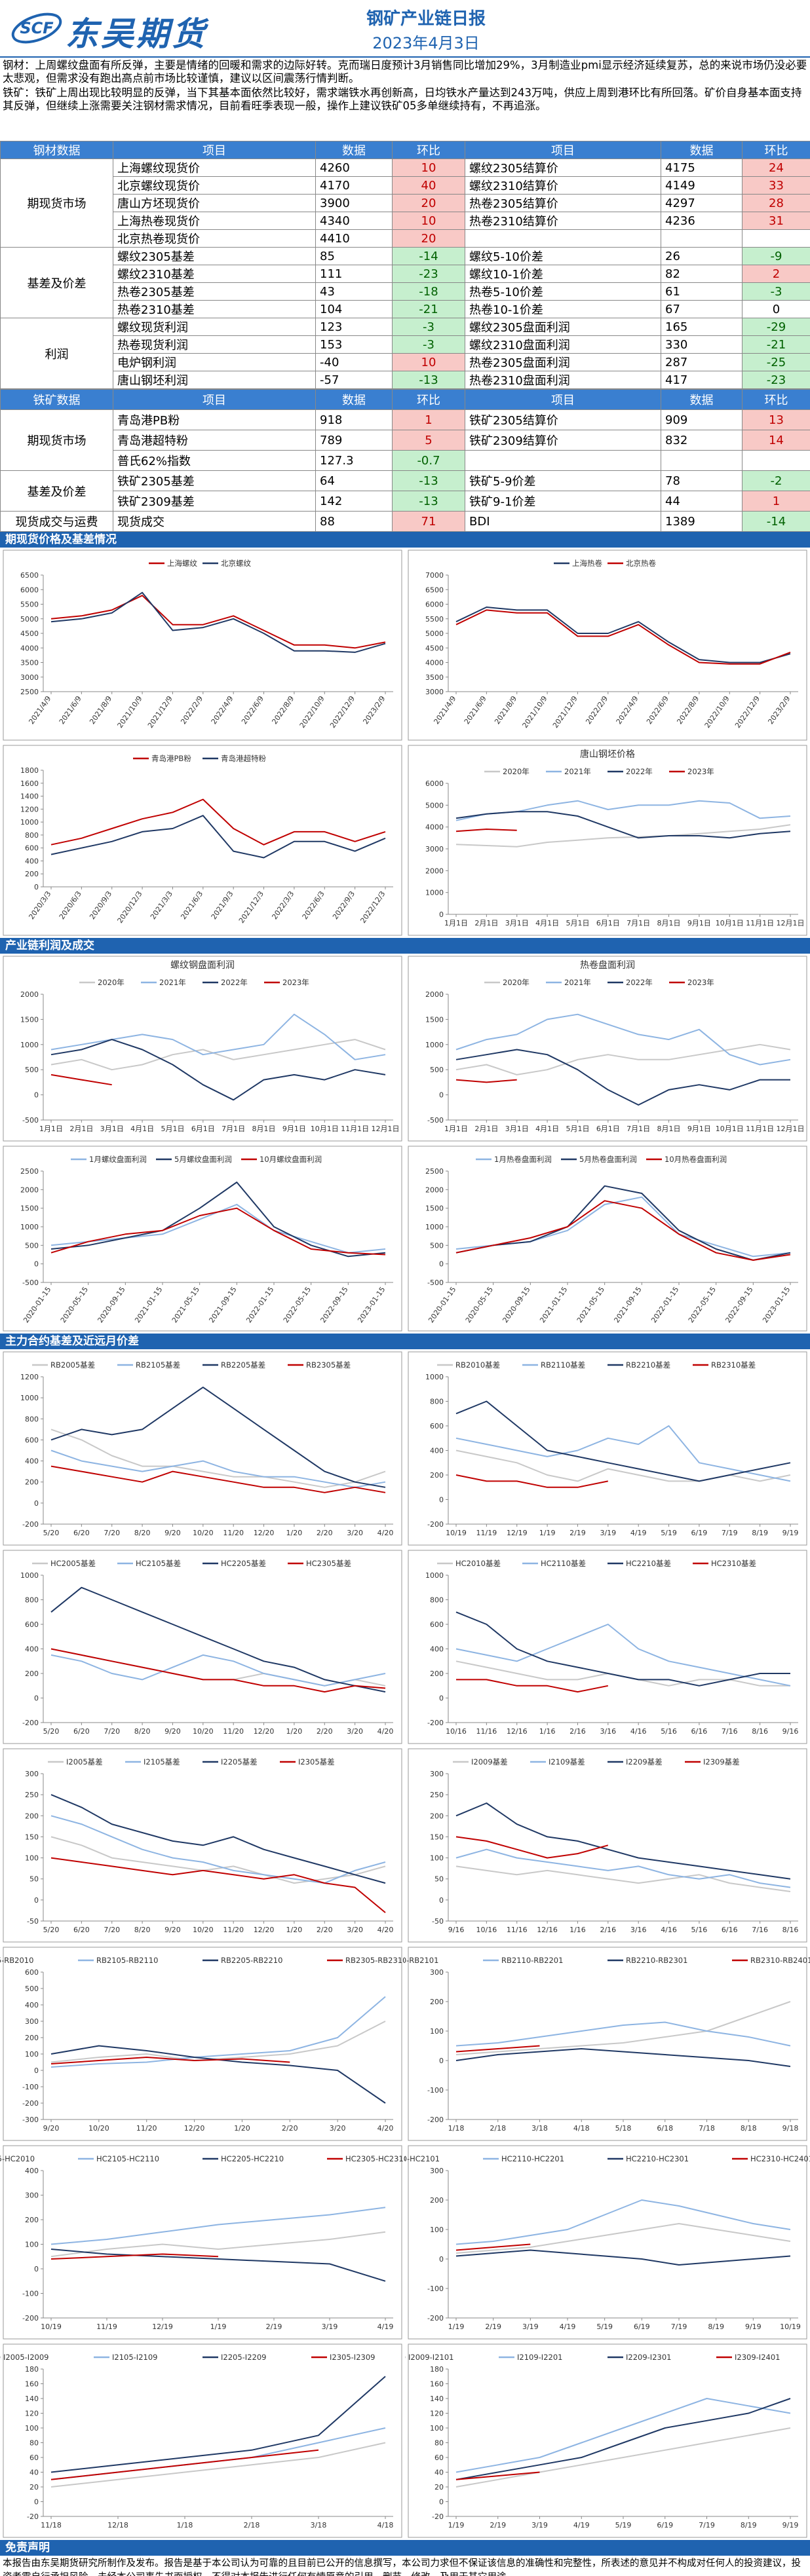 The height and width of the screenshot is (2576, 810). I want to click on y-tick-label: 6000, so click(435, 605).